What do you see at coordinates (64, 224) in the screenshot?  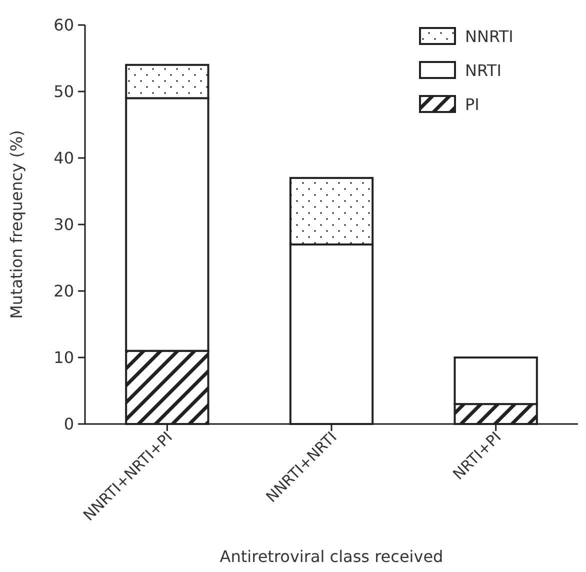 I see `y-tick-label: 30` at bounding box center [64, 224].